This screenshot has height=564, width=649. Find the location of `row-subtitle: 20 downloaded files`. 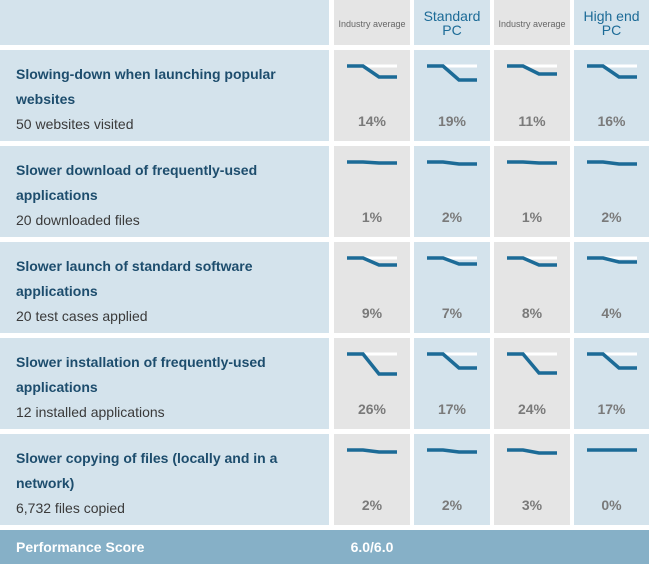

row-subtitle: 20 downloaded files is located at coordinates (78, 220).